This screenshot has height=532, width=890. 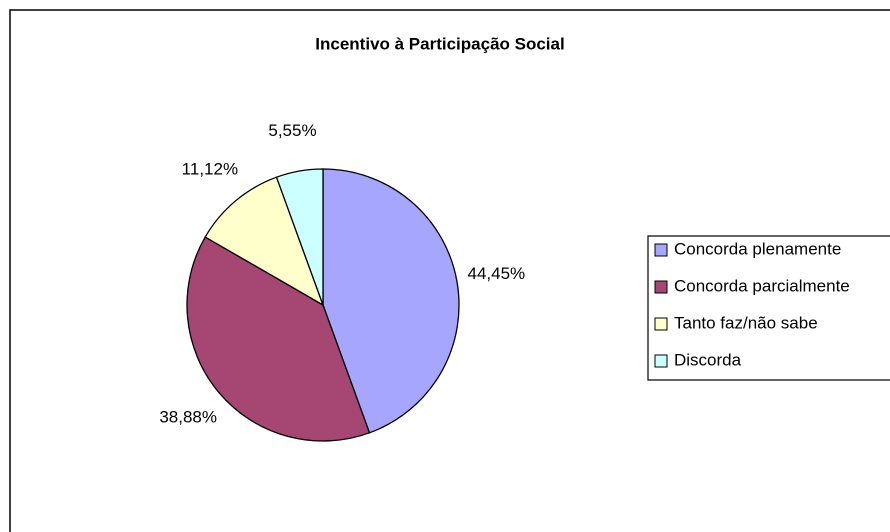 What do you see at coordinates (762, 285) in the screenshot?
I see `legend-label: Concorda parcialmente` at bounding box center [762, 285].